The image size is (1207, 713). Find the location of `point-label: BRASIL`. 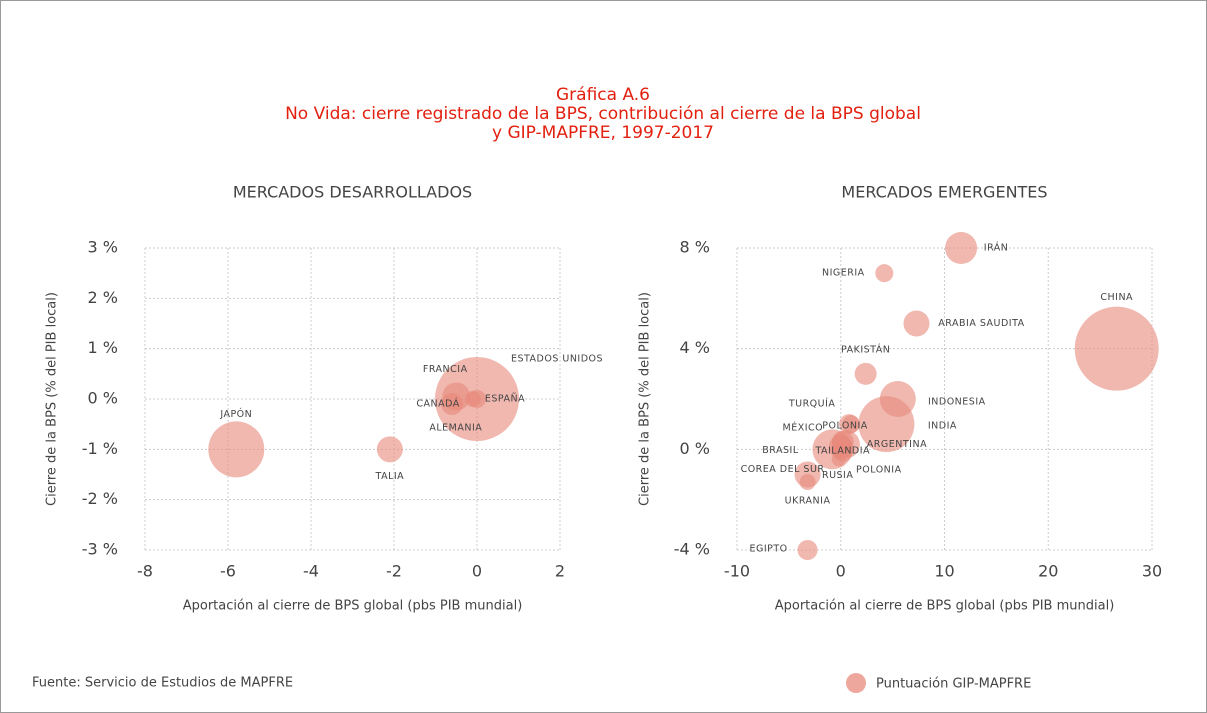

point-label: BRASIL is located at coordinates (780, 450).